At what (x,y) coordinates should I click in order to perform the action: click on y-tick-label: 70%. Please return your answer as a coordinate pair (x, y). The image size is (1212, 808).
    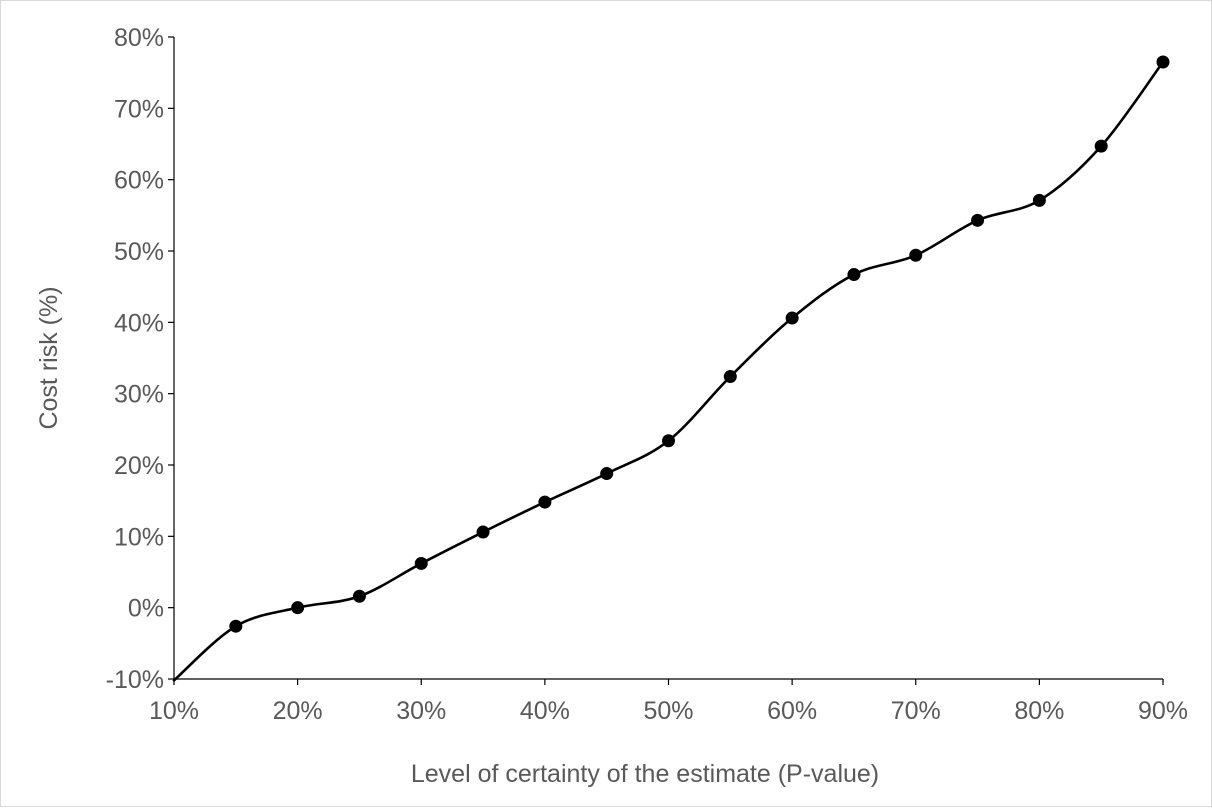
    Looking at the image, I should click on (139, 109).